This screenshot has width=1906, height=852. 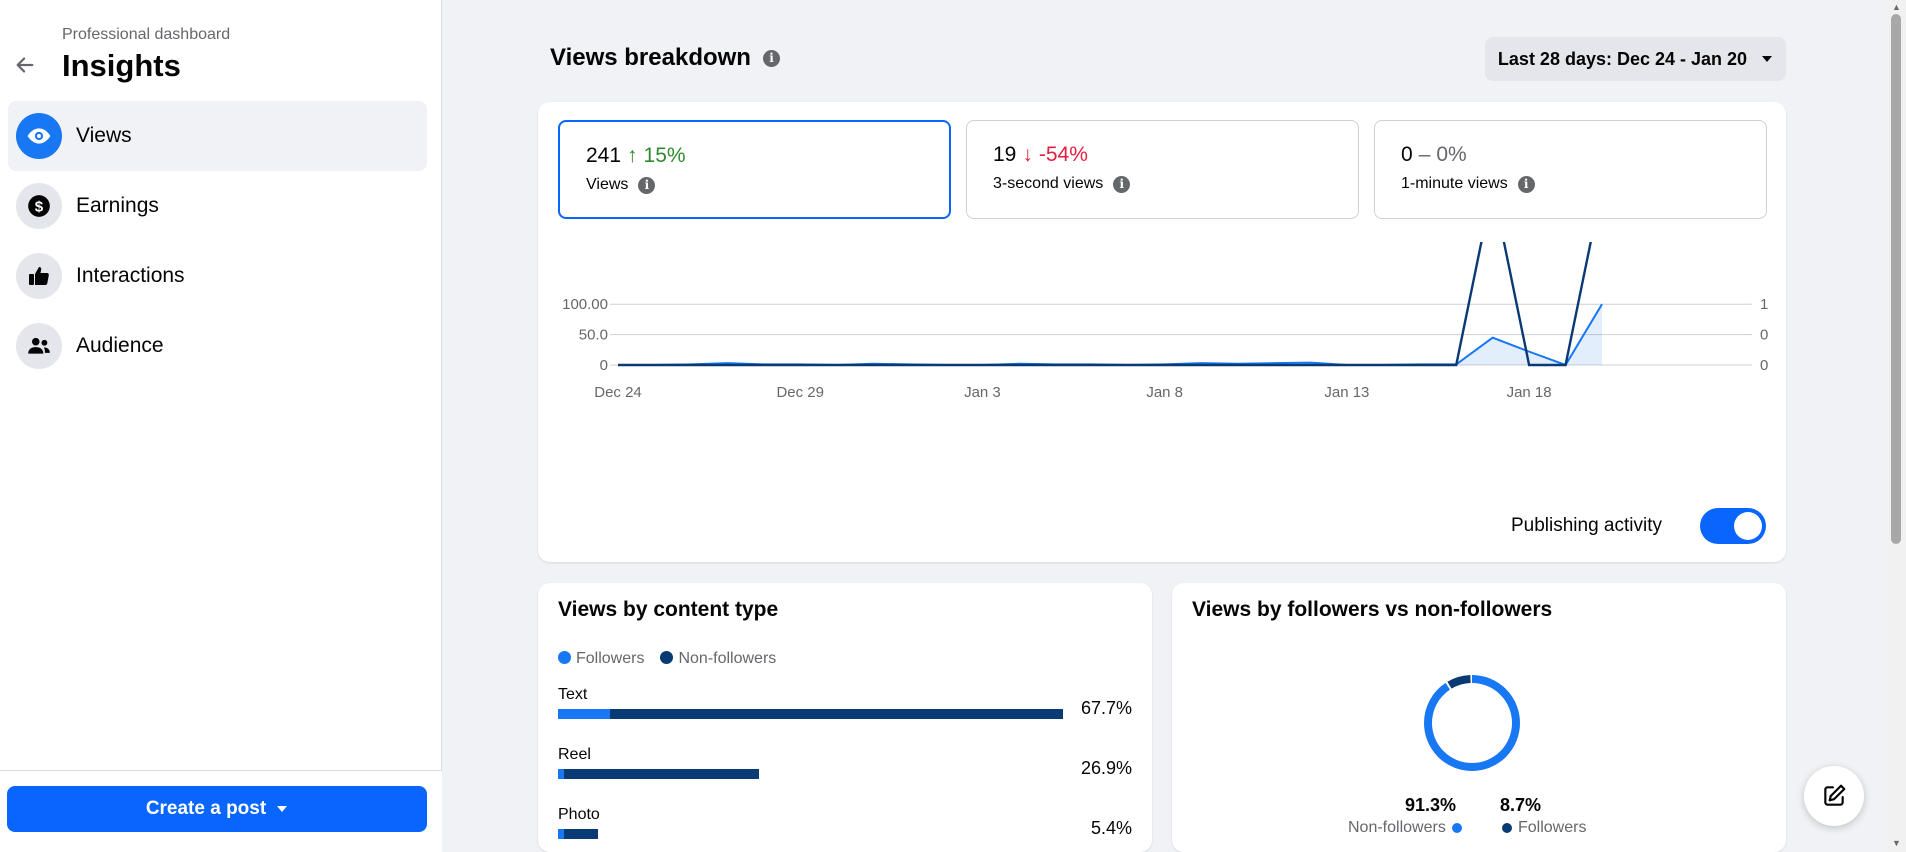 I want to click on publishing-activity-row: Publishing activity, so click(x=1638, y=526).